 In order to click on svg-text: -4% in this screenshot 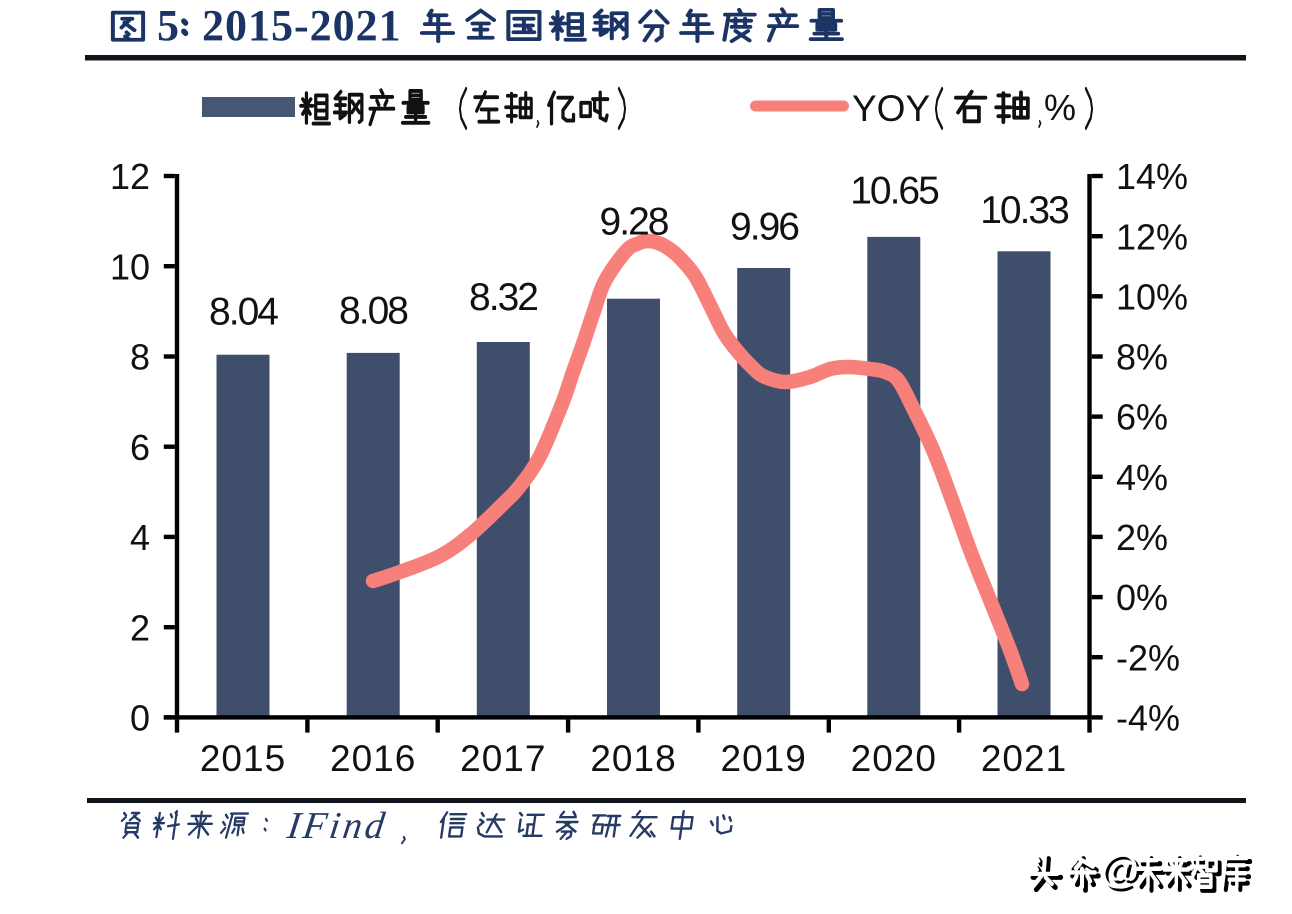, I will do `click(1148, 718)`.